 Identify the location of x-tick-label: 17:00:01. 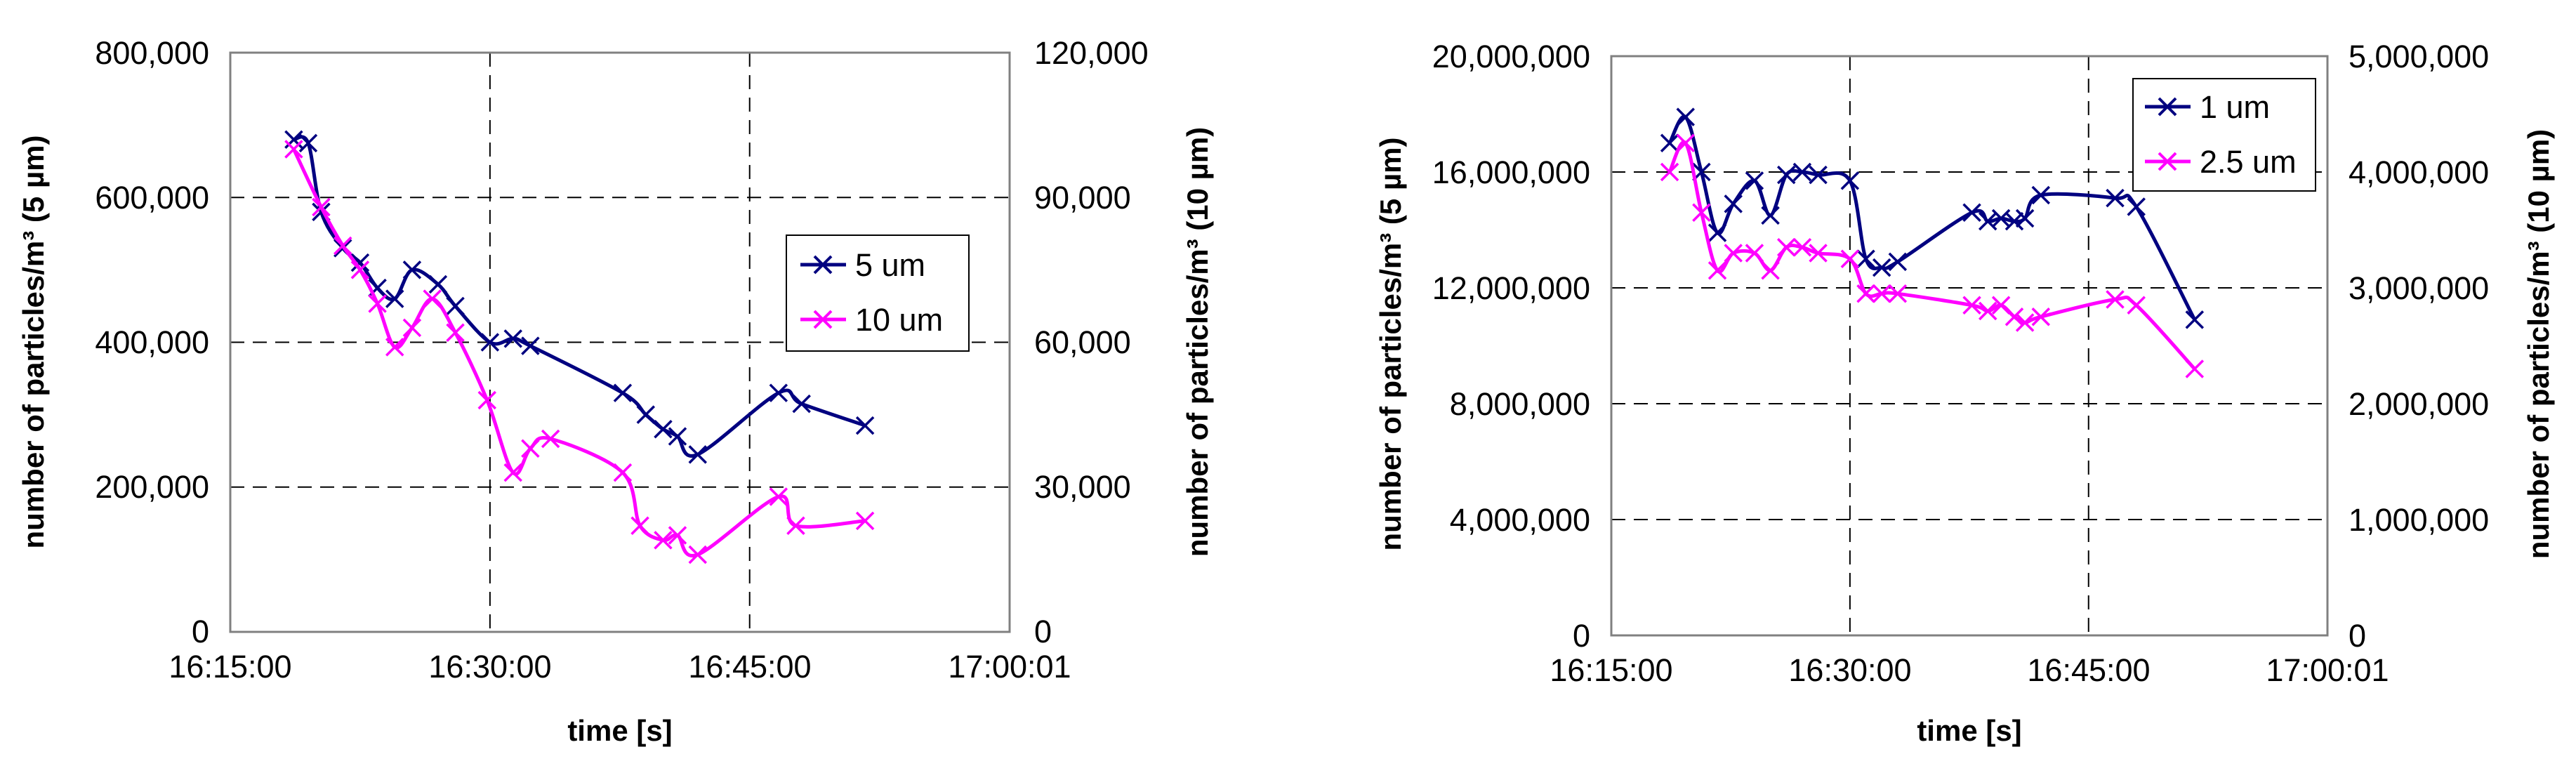
(1009, 667).